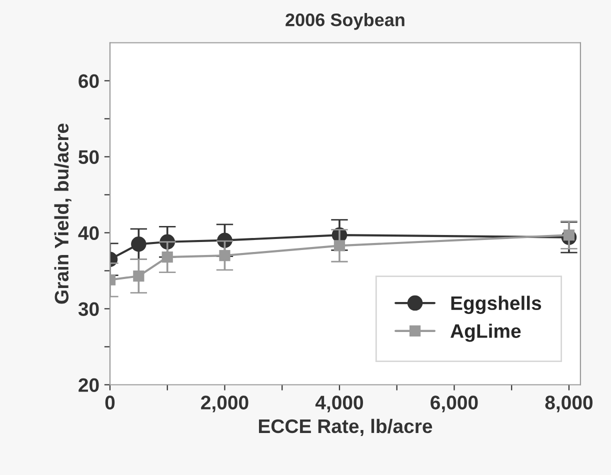 The height and width of the screenshot is (475, 611). What do you see at coordinates (496, 305) in the screenshot?
I see `legend-label: Eggshells` at bounding box center [496, 305].